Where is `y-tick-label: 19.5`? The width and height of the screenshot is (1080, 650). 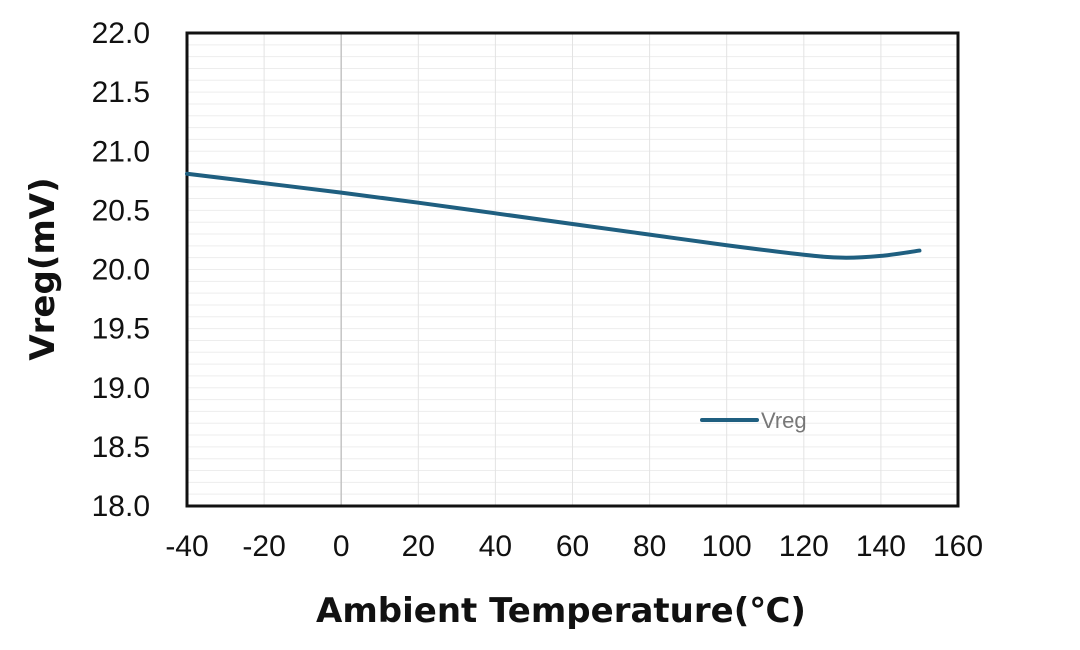
y-tick-label: 19.5 is located at coordinates (121, 329).